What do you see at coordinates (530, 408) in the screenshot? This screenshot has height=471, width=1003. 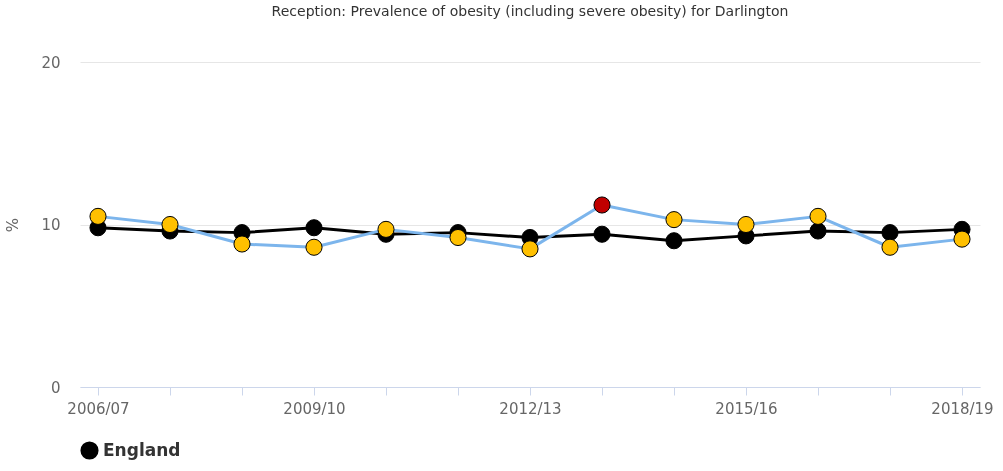 I see `x-tick-label: 2012/13` at bounding box center [530, 408].